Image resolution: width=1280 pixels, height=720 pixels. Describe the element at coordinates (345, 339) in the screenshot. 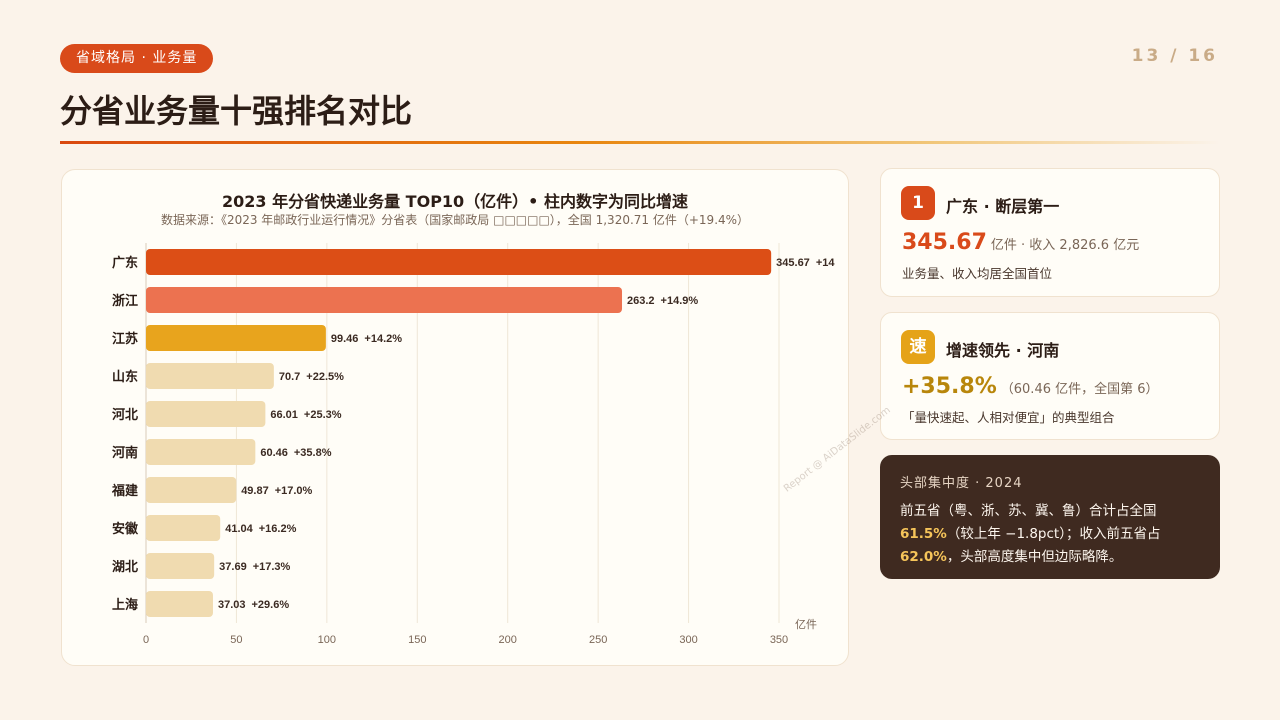

I see `value-text: 99.46` at that location.